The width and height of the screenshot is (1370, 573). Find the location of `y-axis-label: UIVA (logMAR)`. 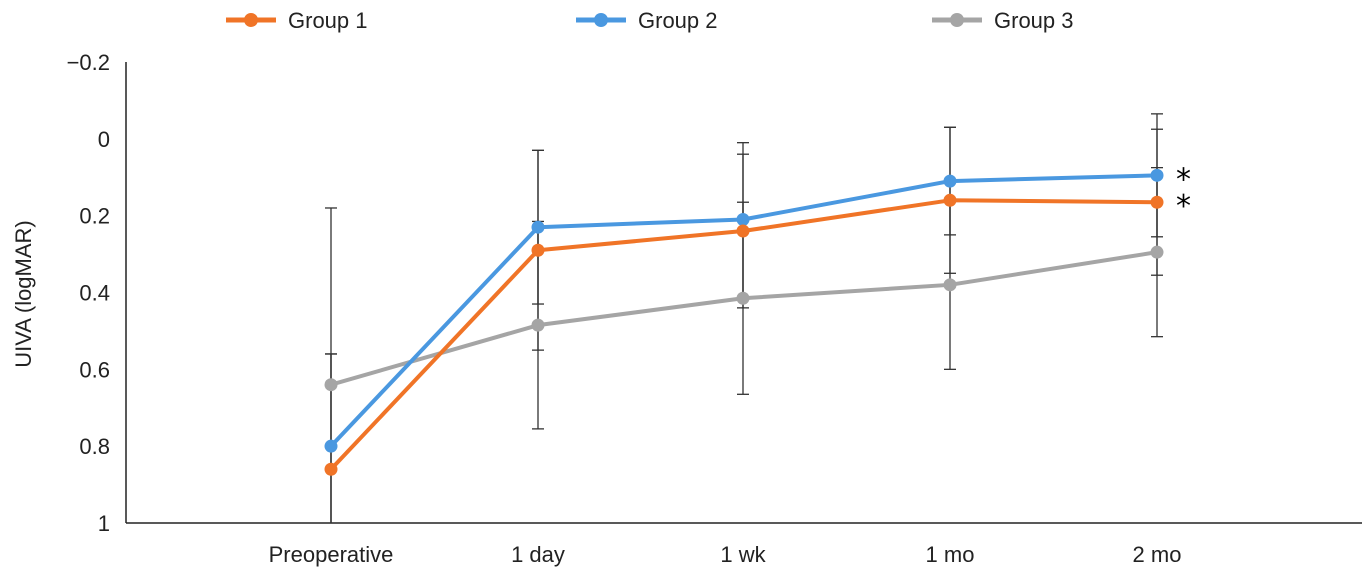

y-axis-label: UIVA (logMAR) is located at coordinates (23, 294).